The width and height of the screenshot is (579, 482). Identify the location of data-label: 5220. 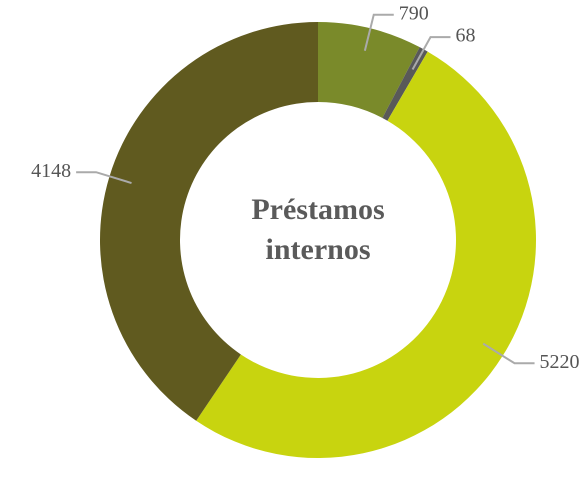
(559, 362).